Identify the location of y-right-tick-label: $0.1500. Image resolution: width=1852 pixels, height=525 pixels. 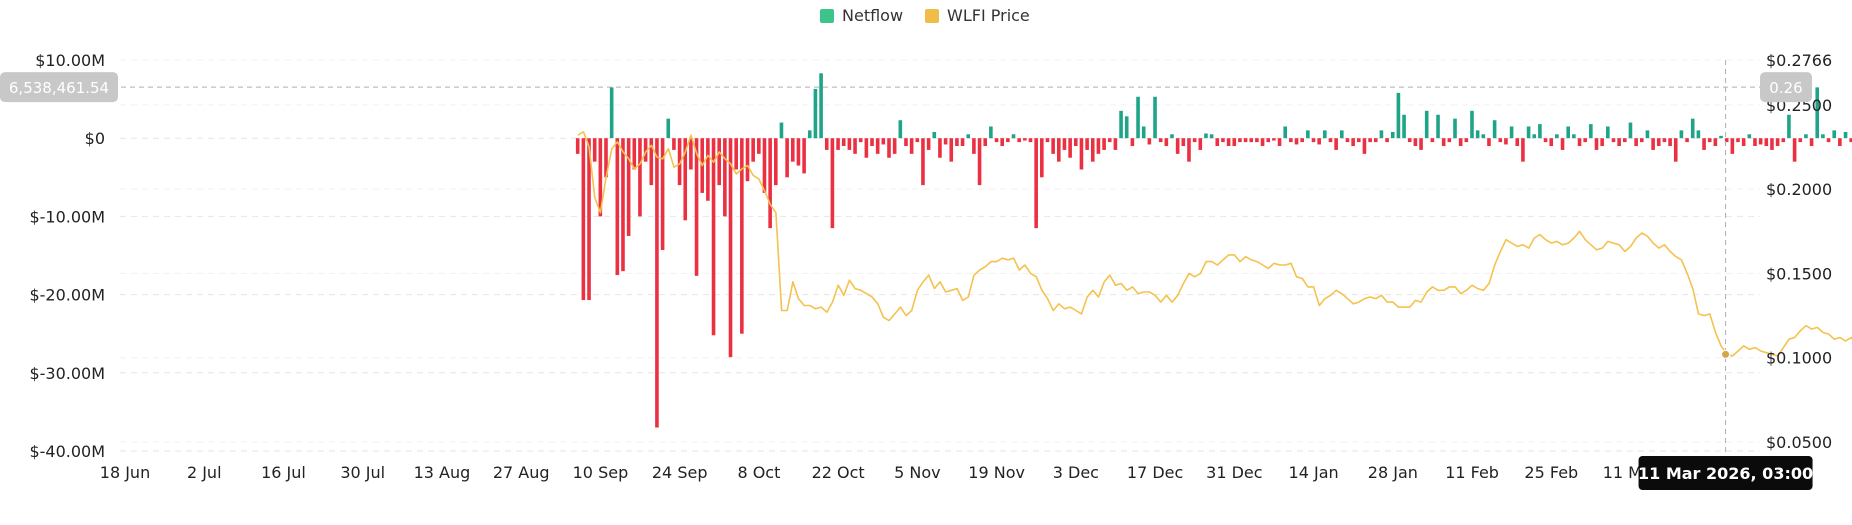
(1799, 273).